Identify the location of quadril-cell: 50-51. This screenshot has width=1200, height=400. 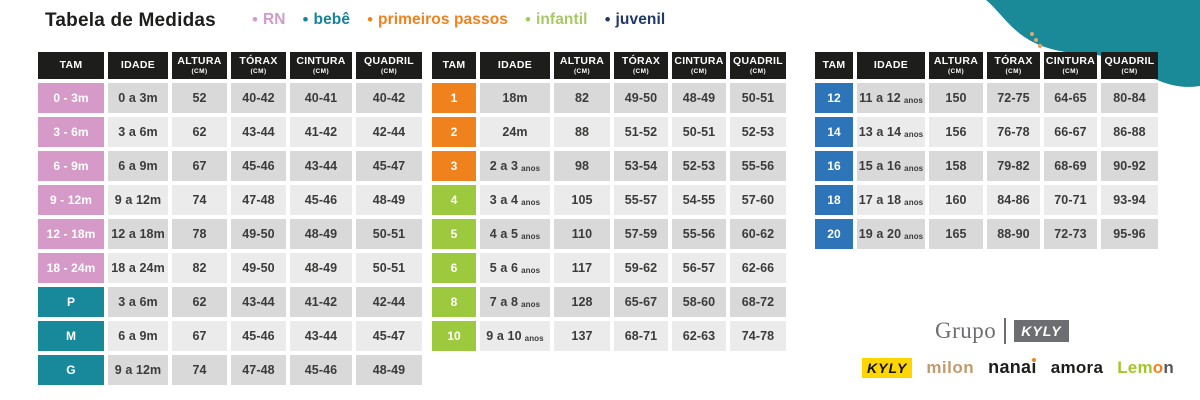
(389, 268).